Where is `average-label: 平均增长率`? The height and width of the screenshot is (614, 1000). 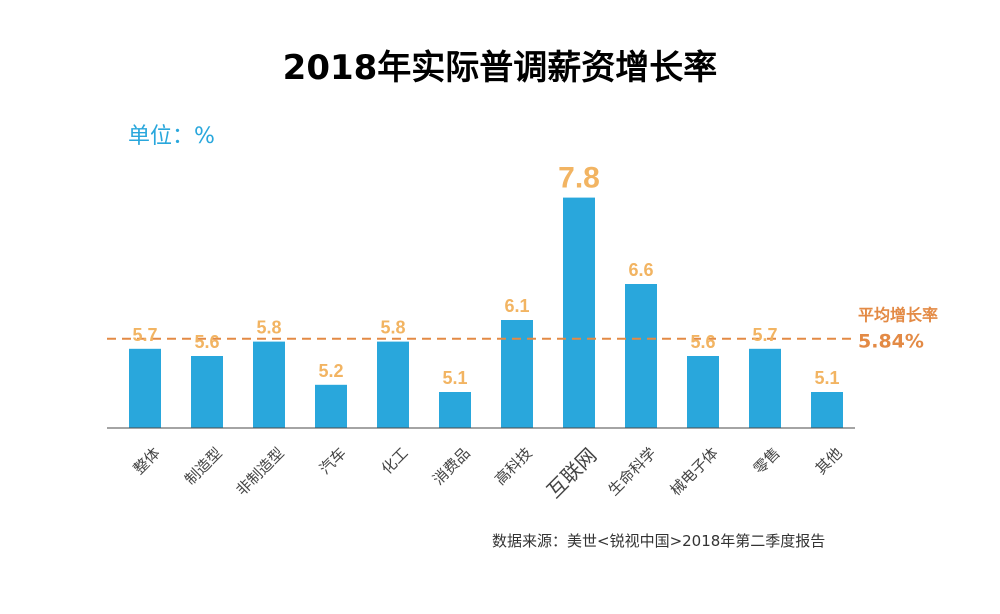
average-label: 平均增长率 is located at coordinates (898, 315).